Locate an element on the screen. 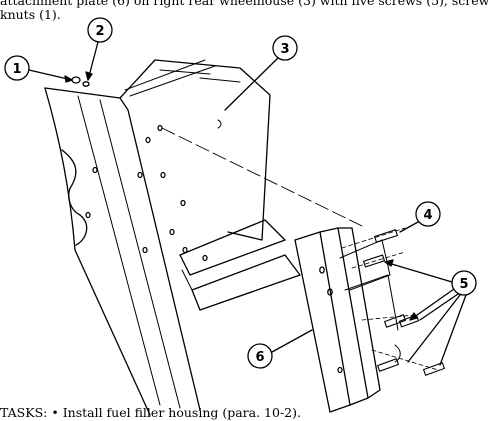 This screenshot has width=492, height=421. callout-2-label: 2 is located at coordinates (99, 31).